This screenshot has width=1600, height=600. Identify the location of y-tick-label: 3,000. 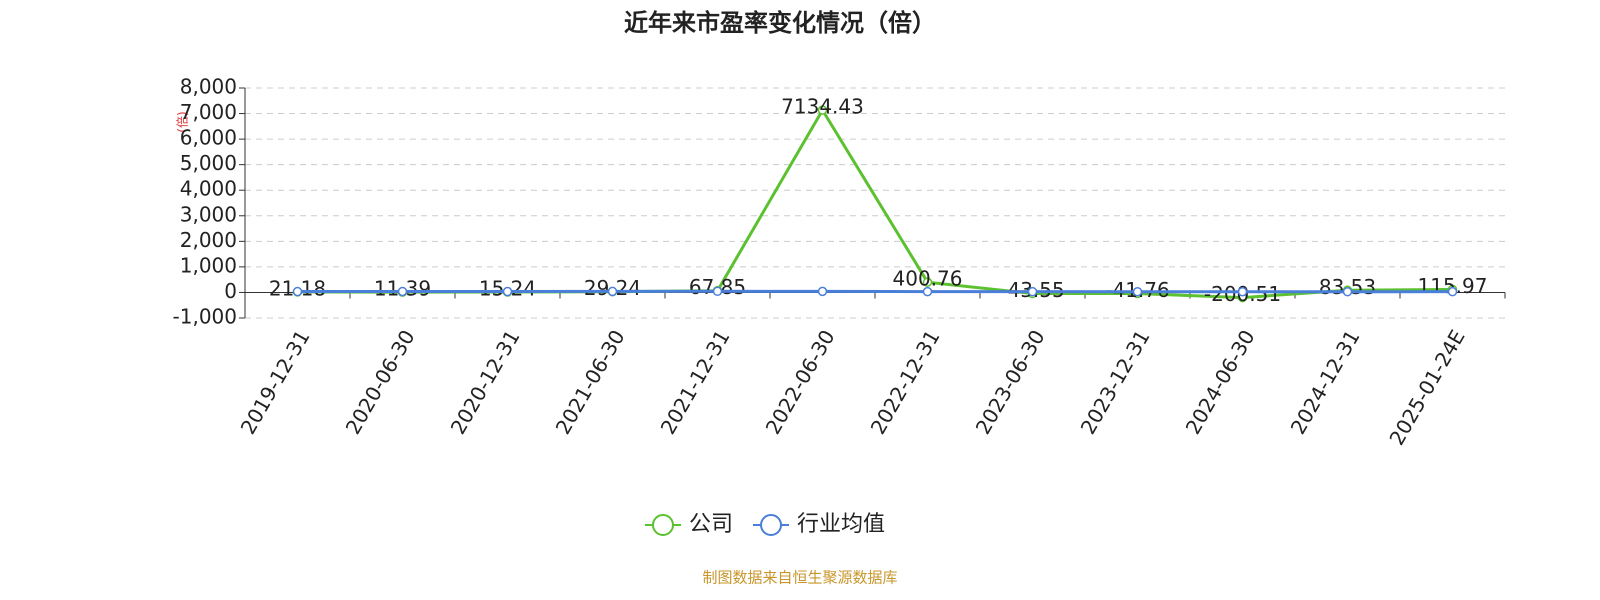
(208, 214).